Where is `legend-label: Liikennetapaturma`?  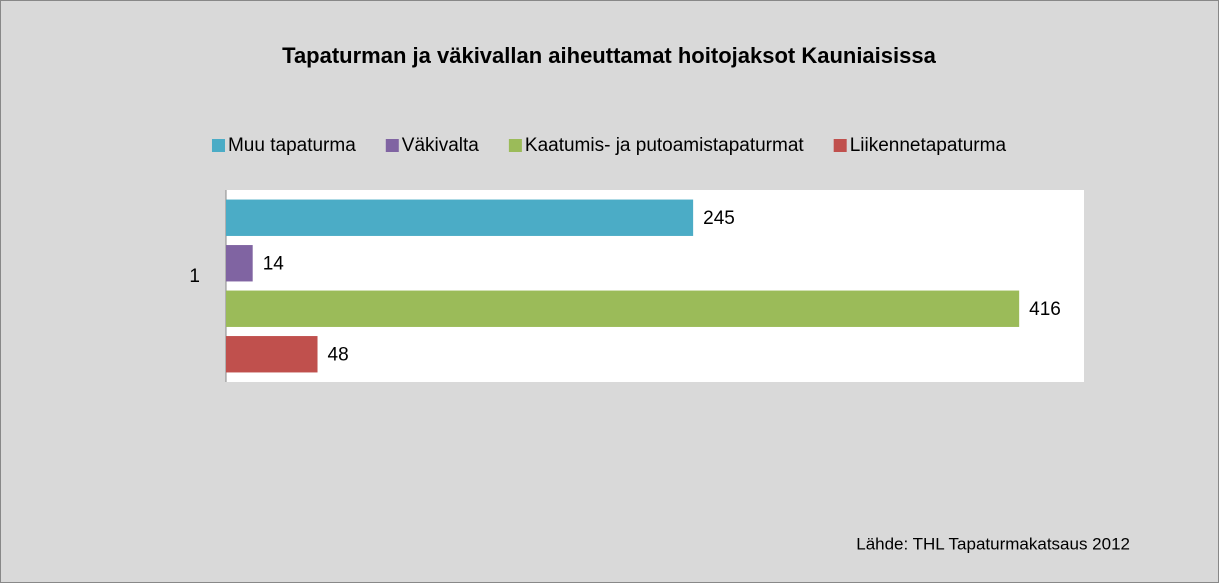 legend-label: Liikennetapaturma is located at coordinates (928, 145).